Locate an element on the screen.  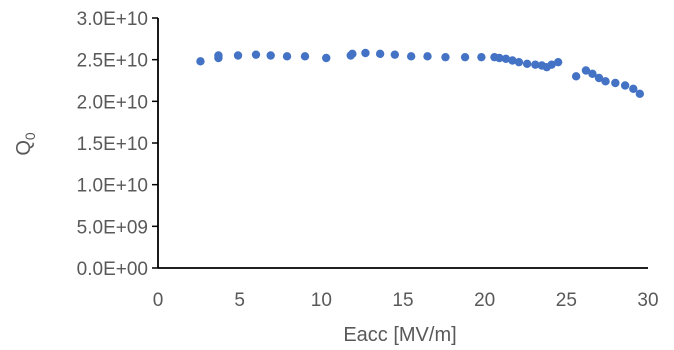
x-tick-label: 25 is located at coordinates (566, 300).